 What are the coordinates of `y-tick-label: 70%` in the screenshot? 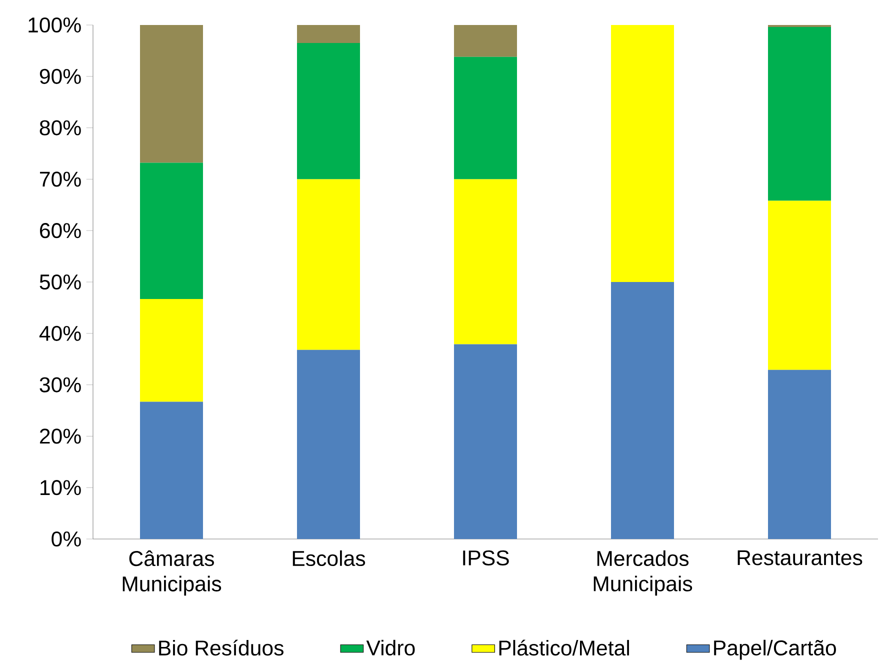 It's located at (60, 179).